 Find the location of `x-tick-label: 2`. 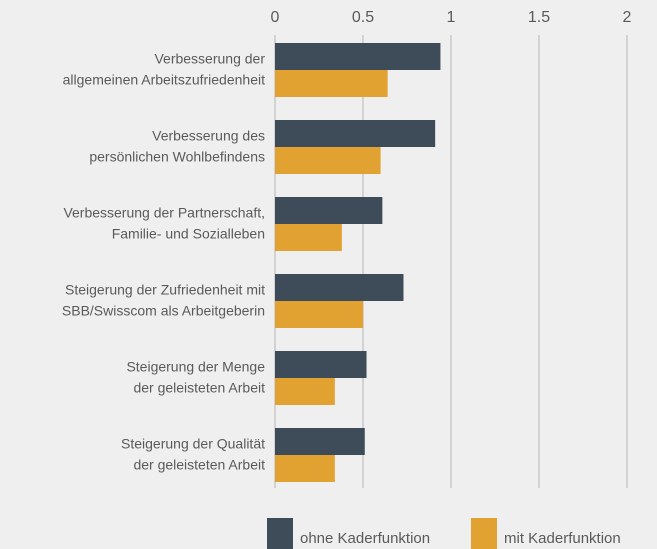

x-tick-label: 2 is located at coordinates (627, 17).